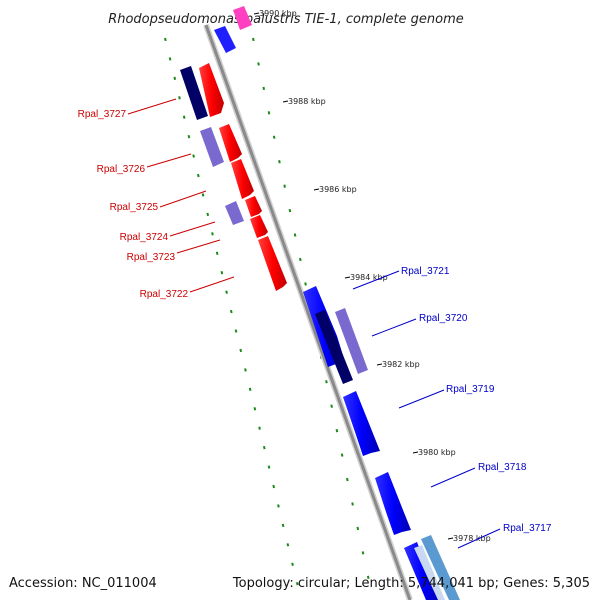 Image resolution: width=600 pixels, height=600 pixels. What do you see at coordinates (527, 528) in the screenshot?
I see `gene-label-rpal-3717: Rpal_3717` at bounding box center [527, 528].